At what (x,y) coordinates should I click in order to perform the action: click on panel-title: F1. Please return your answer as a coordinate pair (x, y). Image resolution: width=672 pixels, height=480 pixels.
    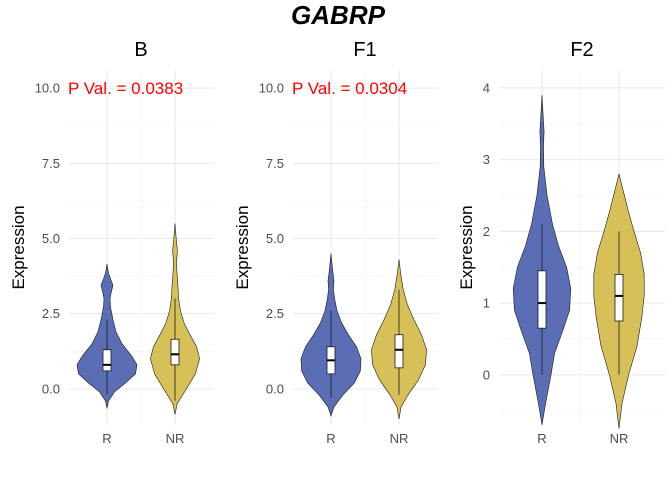
    Looking at the image, I should click on (364, 50).